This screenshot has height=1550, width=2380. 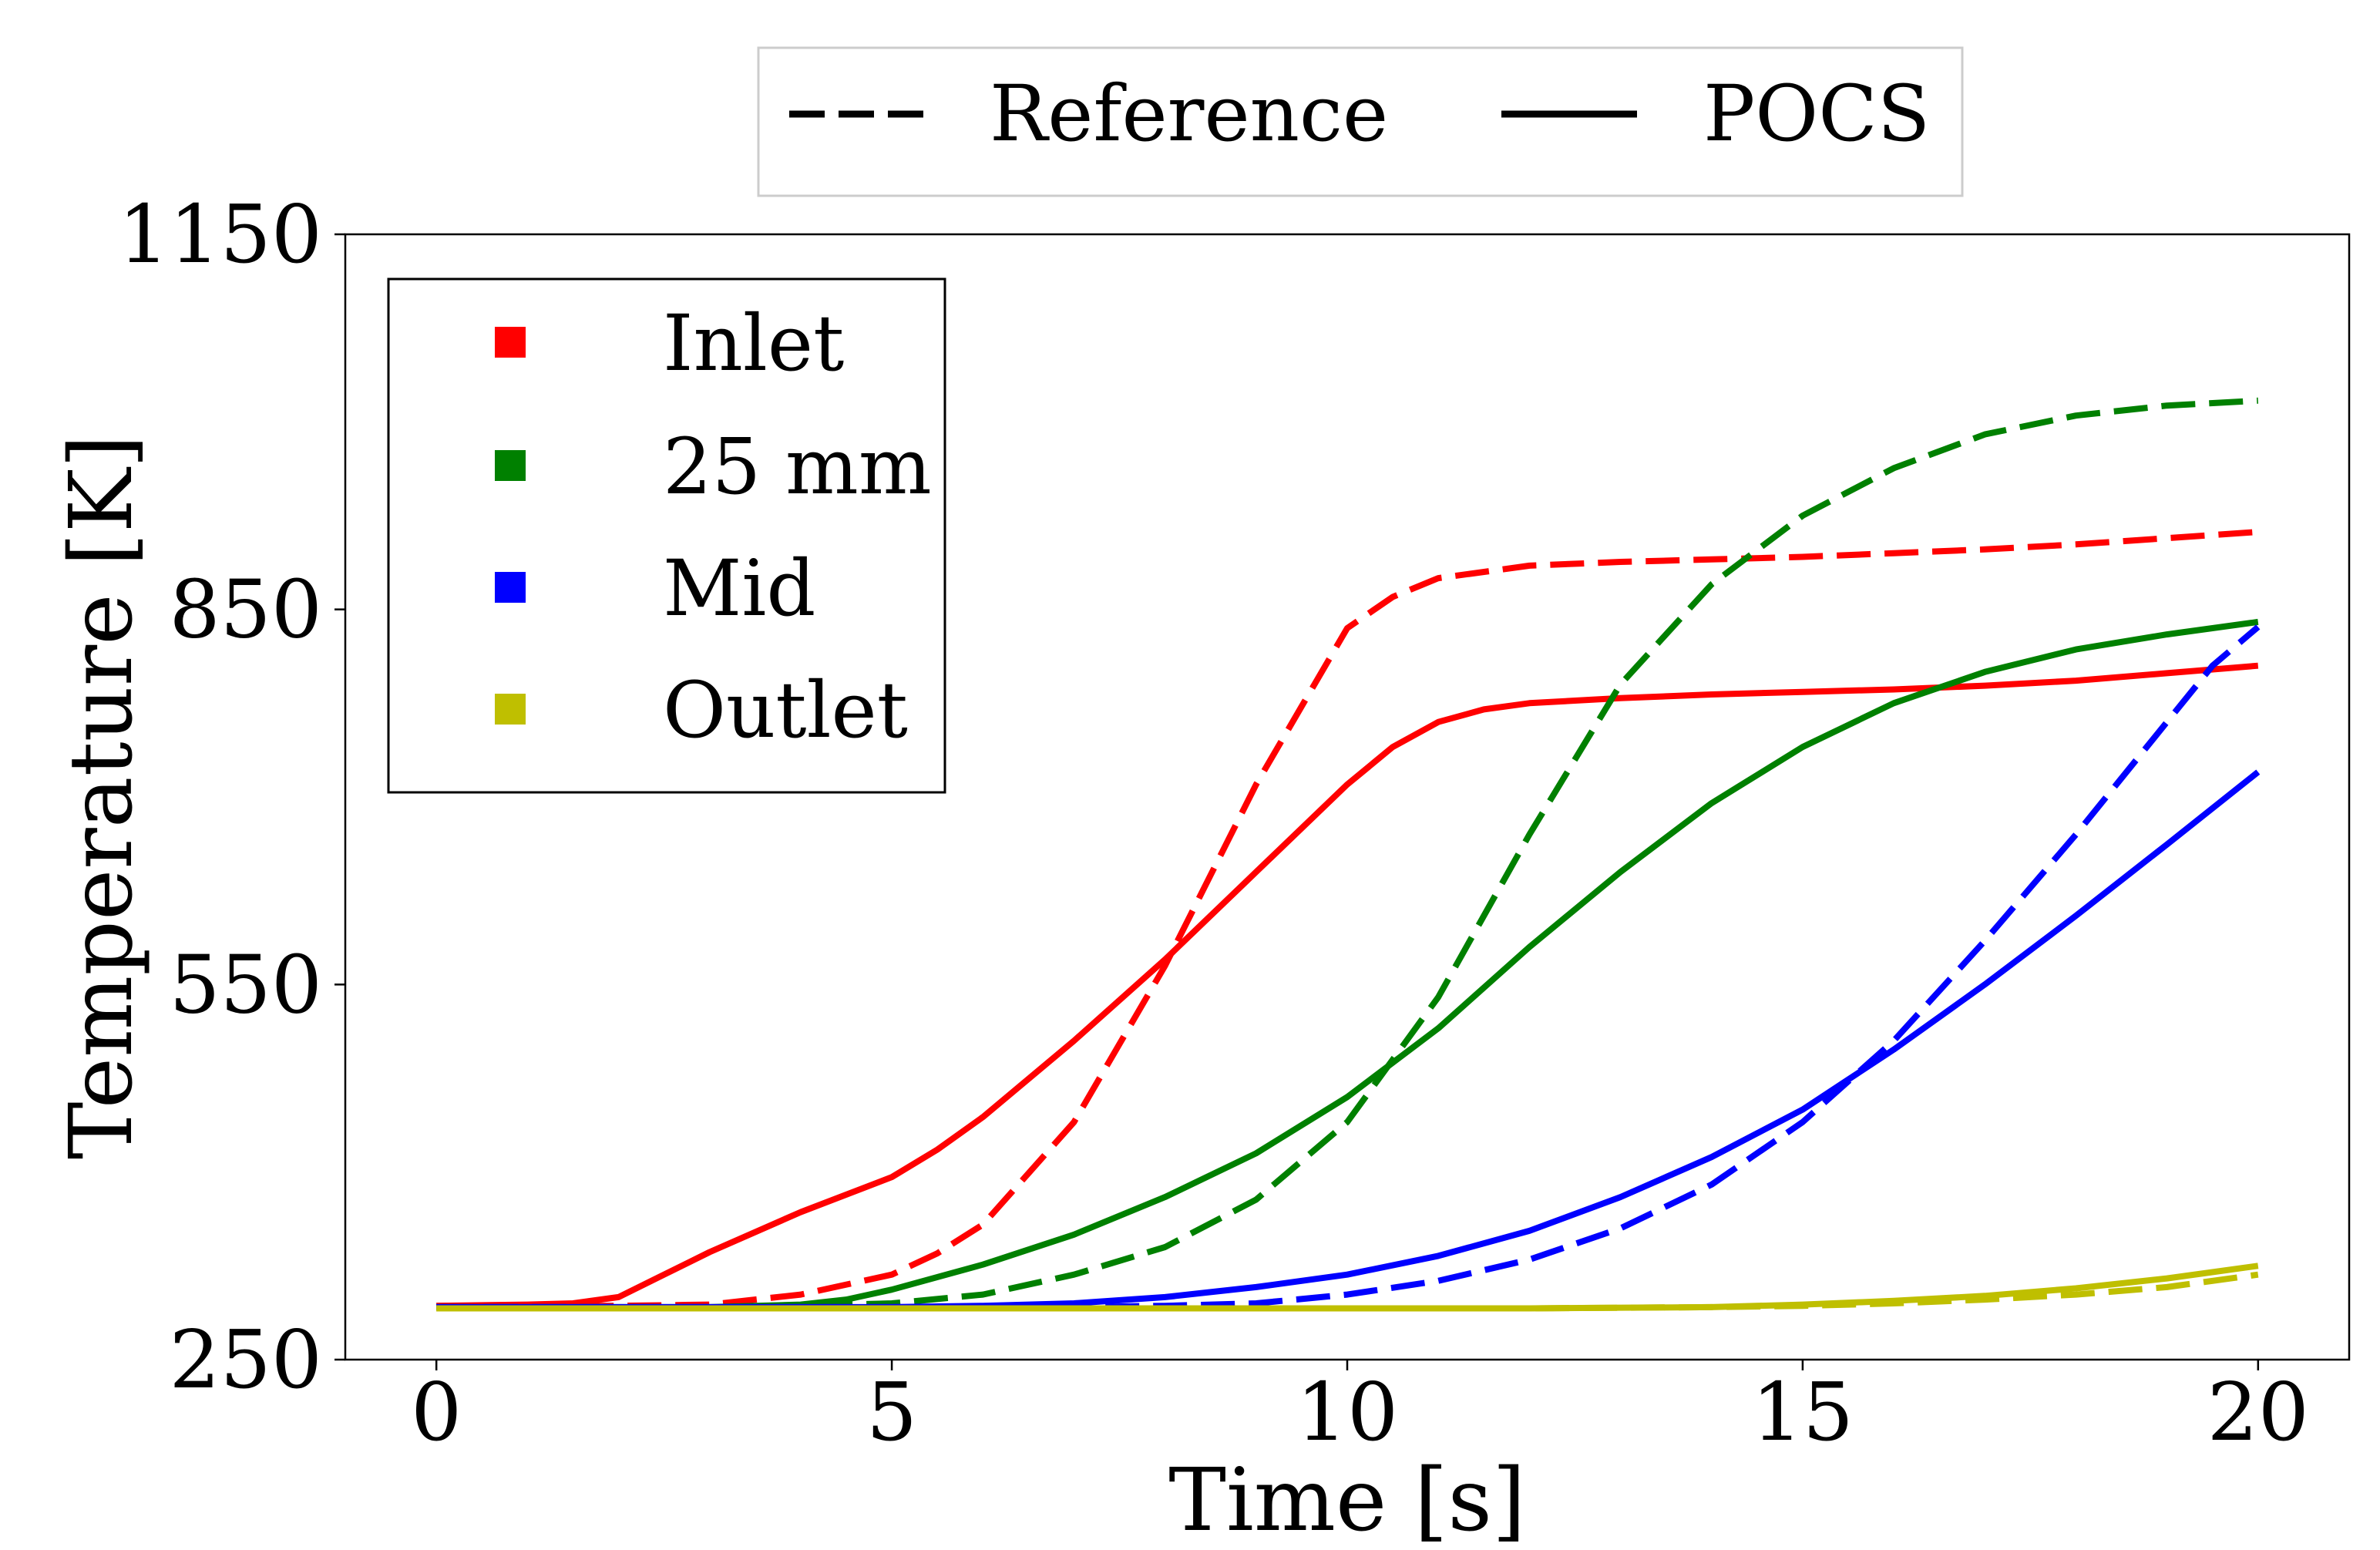 What do you see at coordinates (1347, 1412) in the screenshot?
I see `x-tick-label-10: 10` at bounding box center [1347, 1412].